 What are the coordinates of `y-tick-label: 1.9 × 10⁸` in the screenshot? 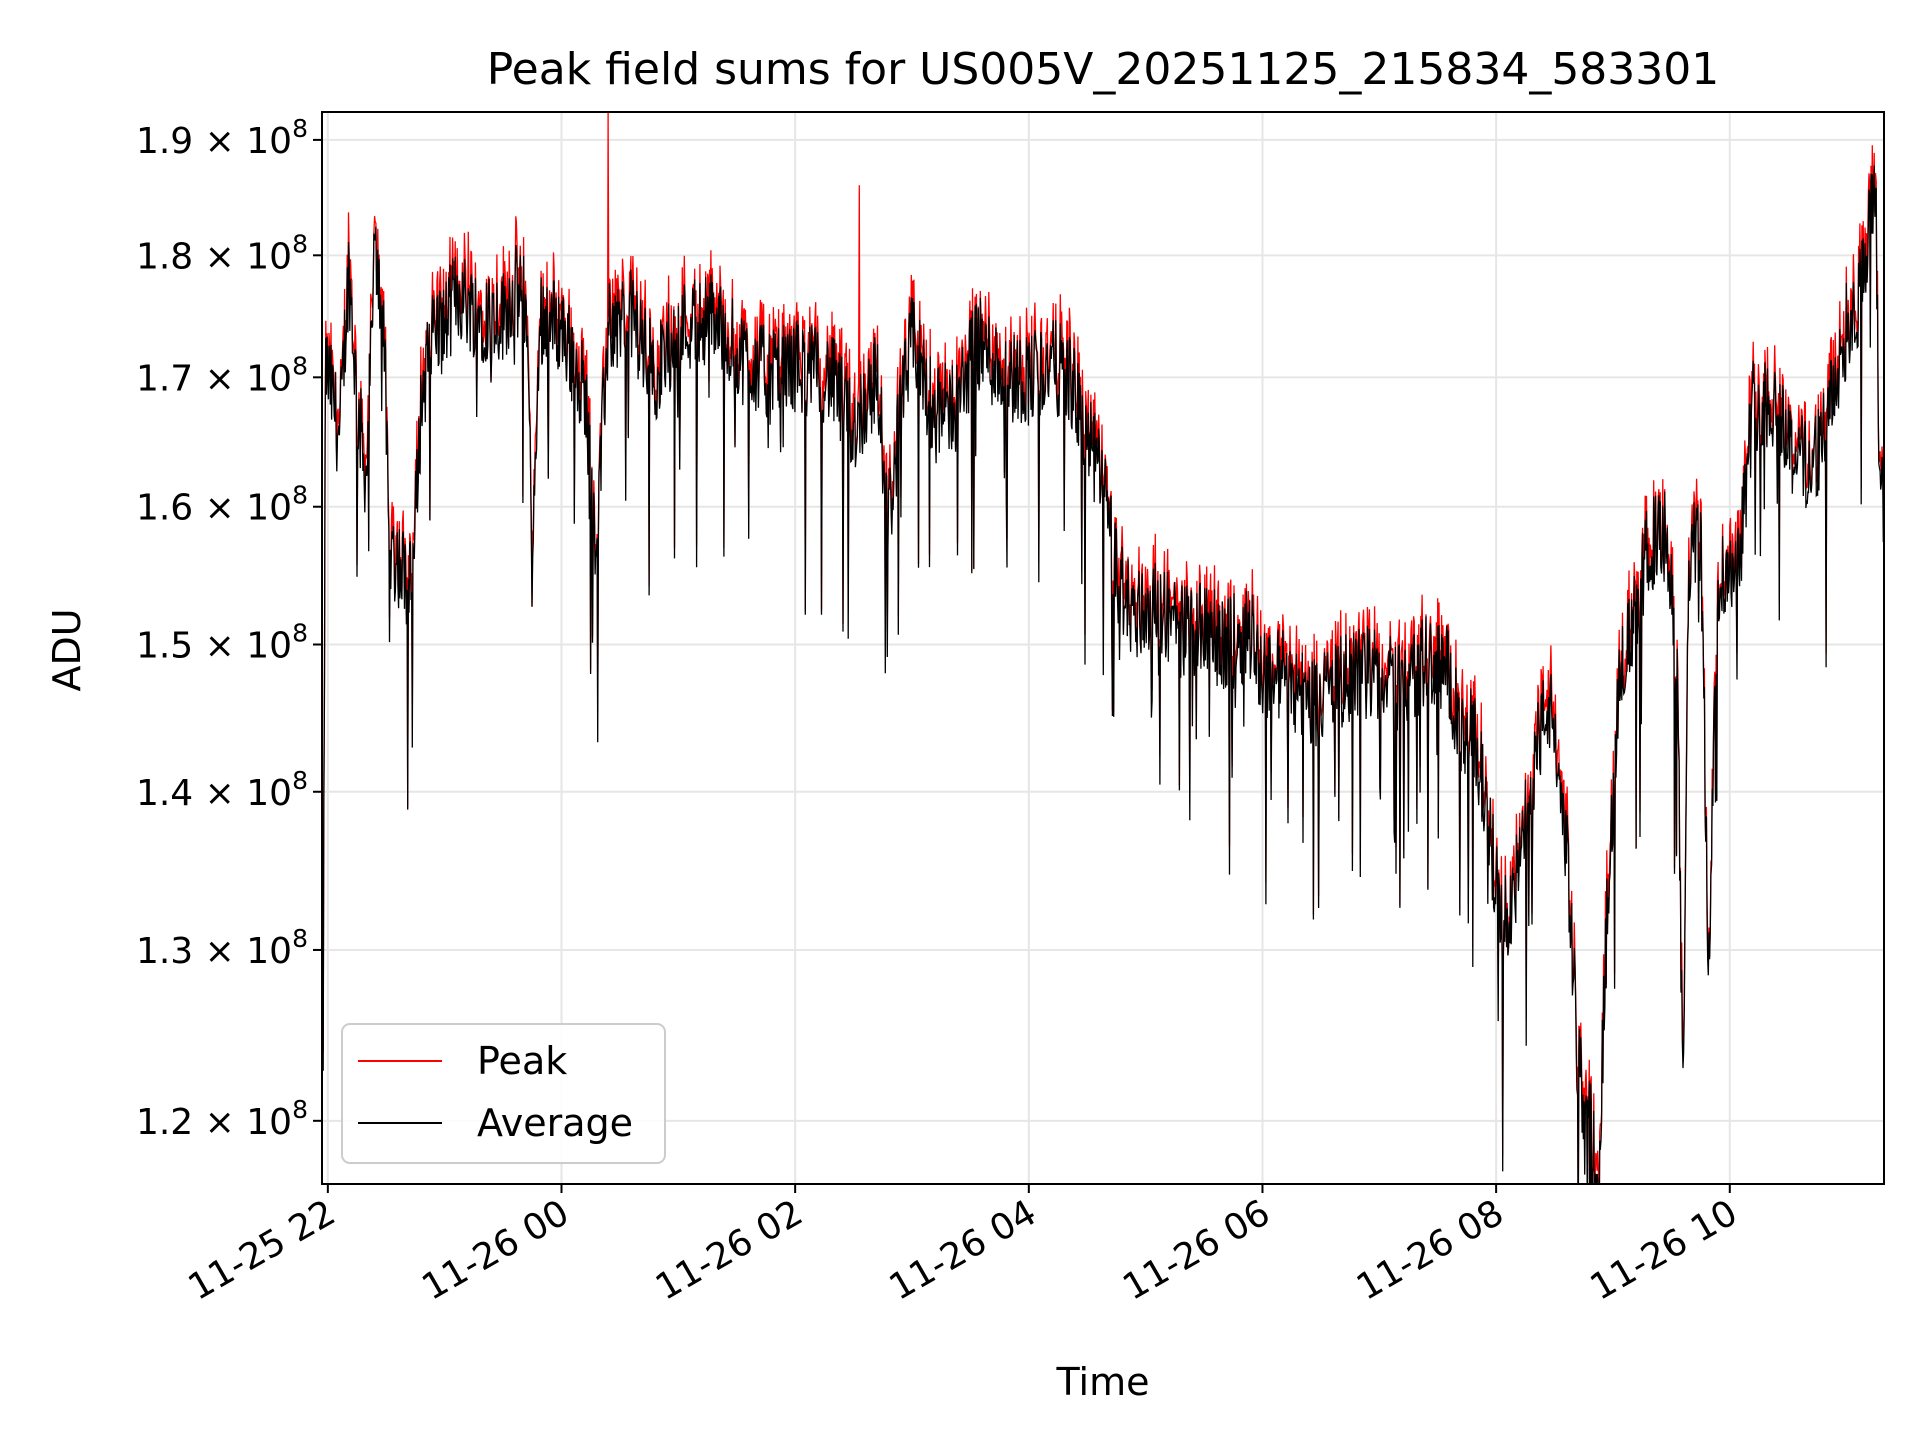 It's located at (222, 138).